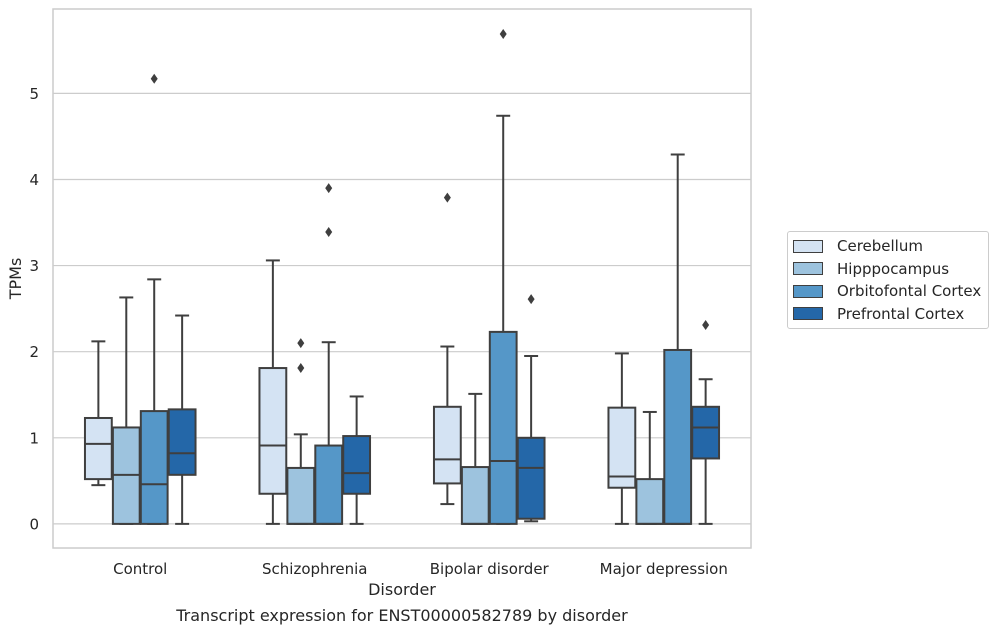 This screenshot has width=999, height=634. Describe the element at coordinates (314, 569) in the screenshot. I see `x-tick-label: Schizophrenia` at that location.